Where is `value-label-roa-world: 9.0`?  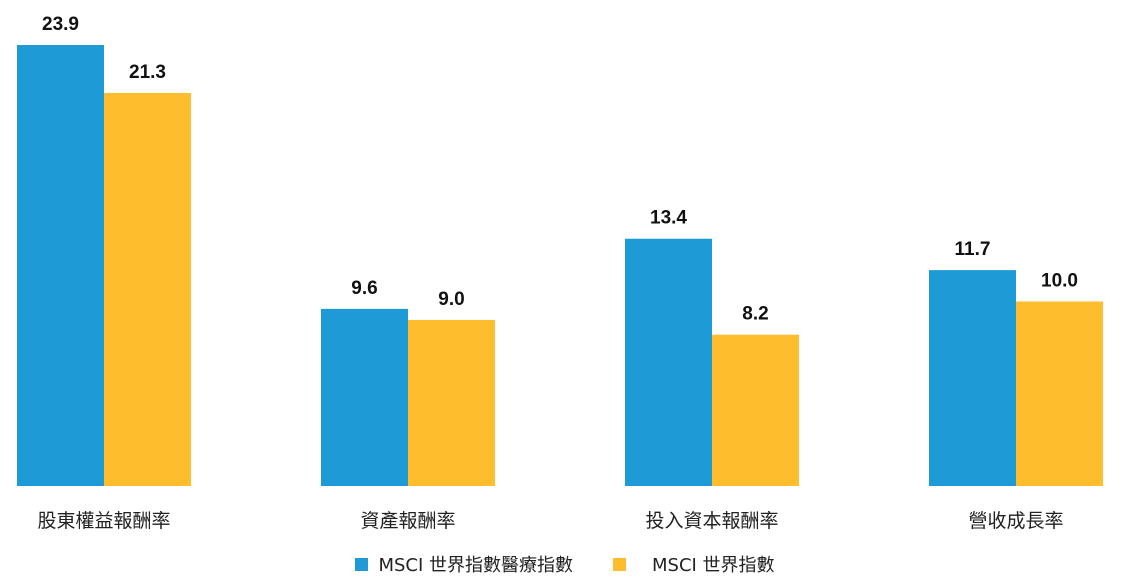 value-label-roa-world: 9.0 is located at coordinates (451, 299).